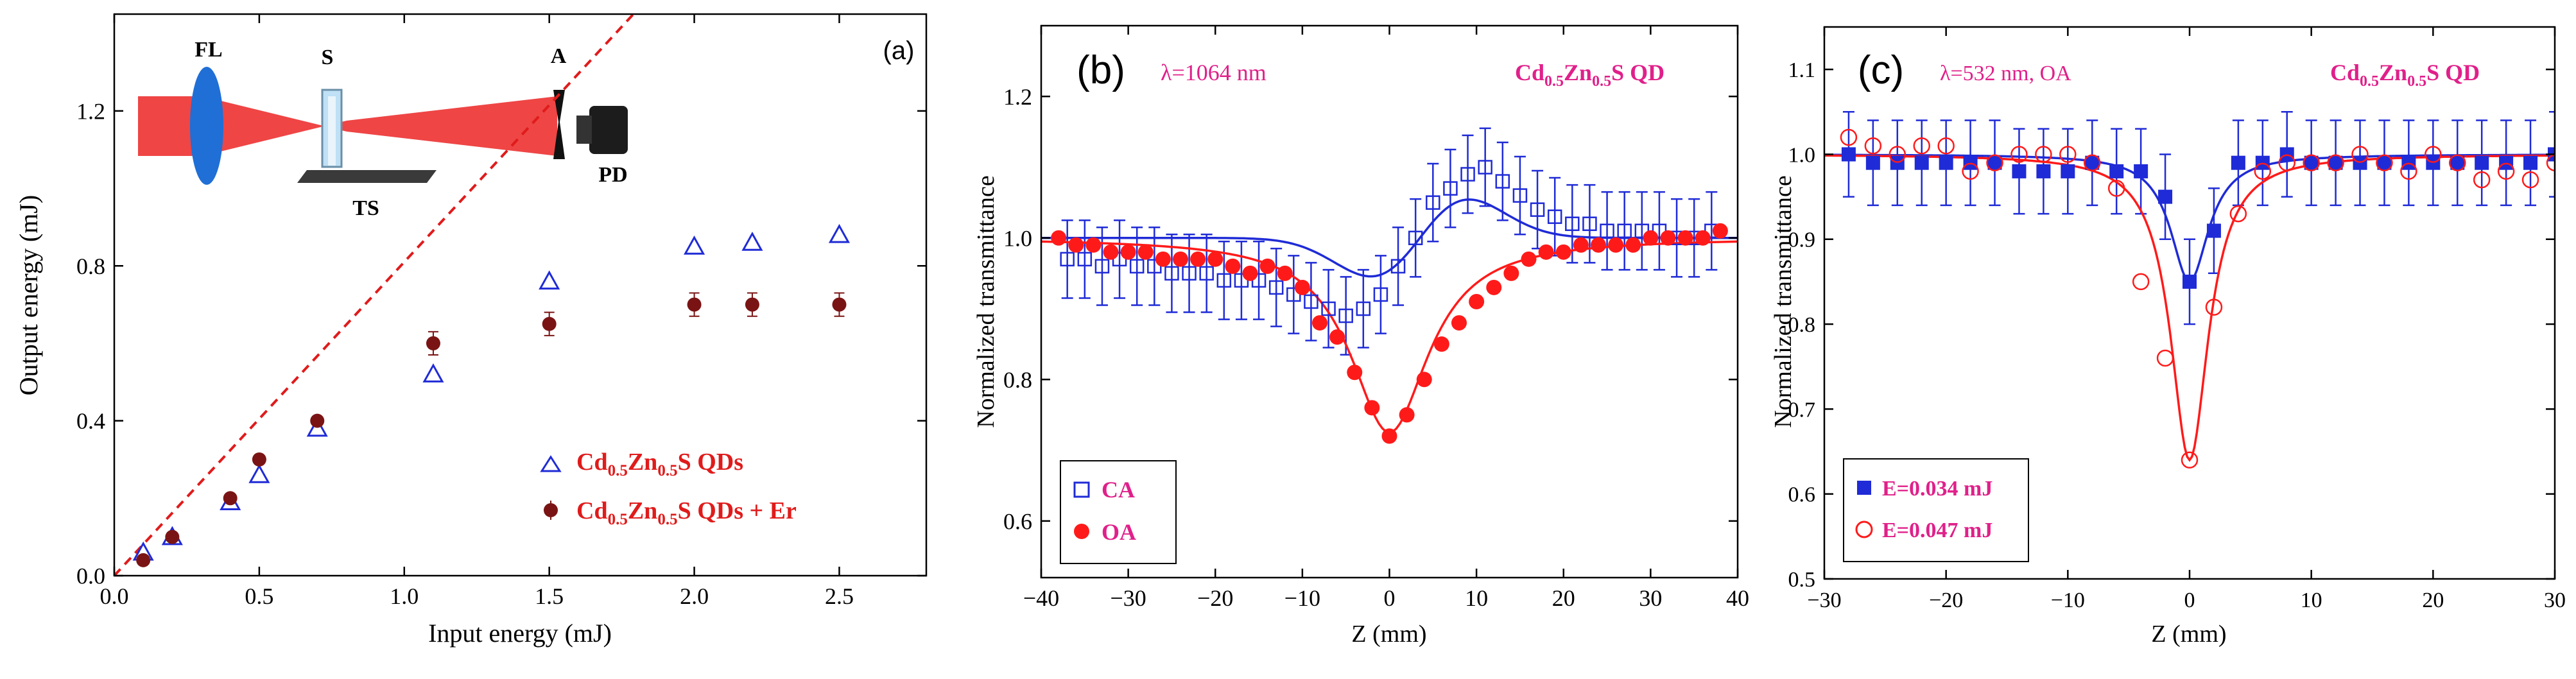 The image size is (2576, 679). Describe the element at coordinates (643, 511) in the screenshot. I see `legend-er-zn: Zn` at that location.